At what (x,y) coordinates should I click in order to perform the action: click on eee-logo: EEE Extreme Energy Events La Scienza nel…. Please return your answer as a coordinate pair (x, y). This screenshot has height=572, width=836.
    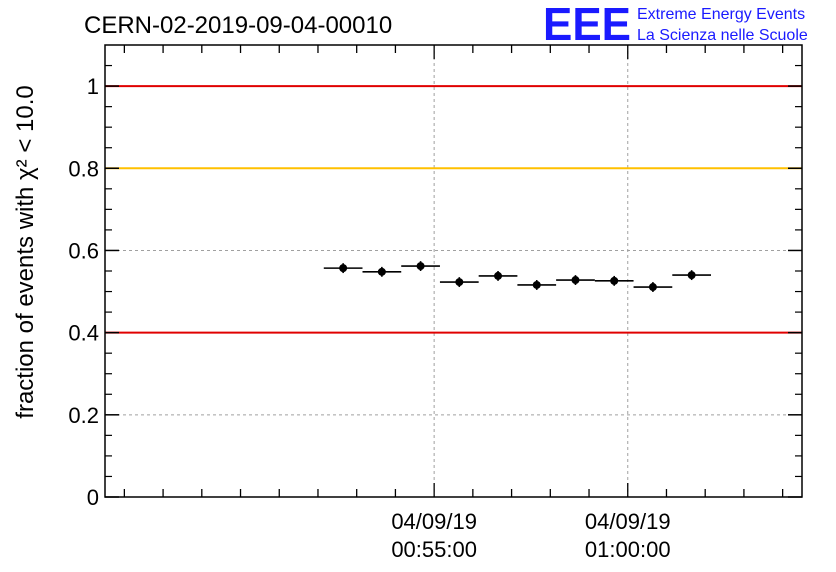
    Looking at the image, I should click on (675, 25).